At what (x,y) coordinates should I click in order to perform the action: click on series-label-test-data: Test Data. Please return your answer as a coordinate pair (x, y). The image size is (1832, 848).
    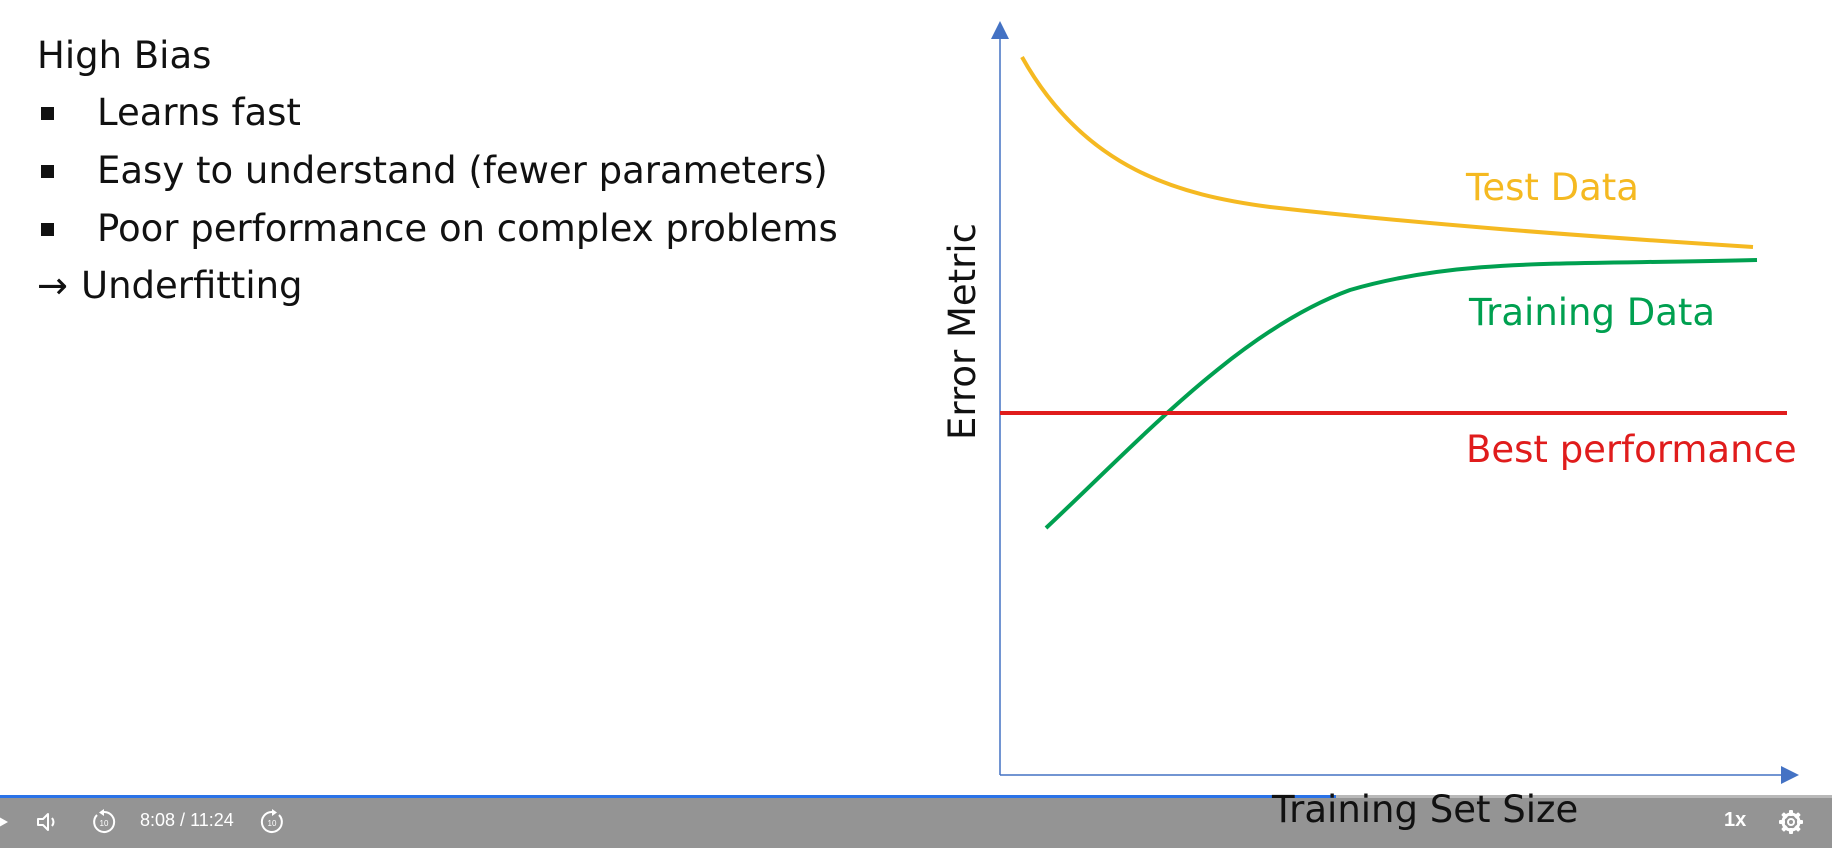
    Looking at the image, I should click on (1552, 187).